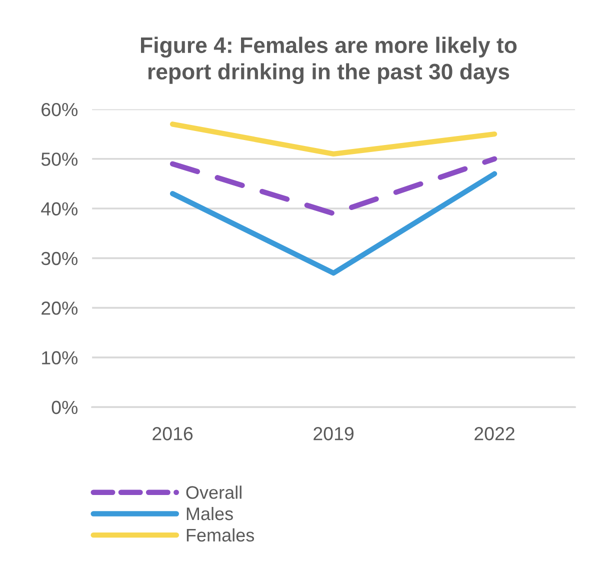 The height and width of the screenshot is (575, 594). I want to click on y-tick-label: 50%, so click(59, 159).